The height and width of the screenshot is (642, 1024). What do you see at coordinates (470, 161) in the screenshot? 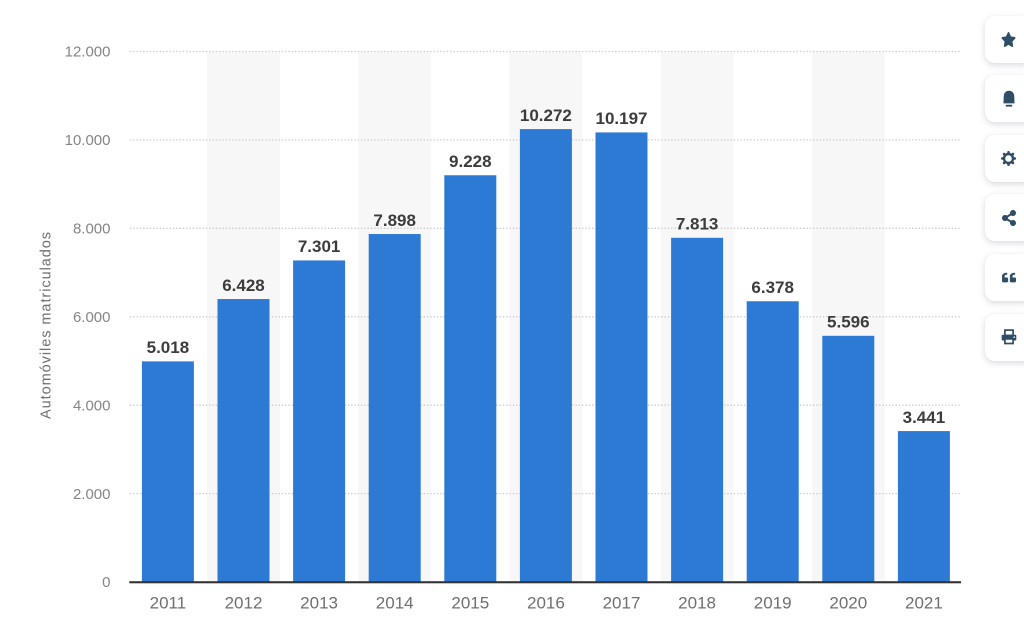
I see `svg-text: 9.228` at bounding box center [470, 161].